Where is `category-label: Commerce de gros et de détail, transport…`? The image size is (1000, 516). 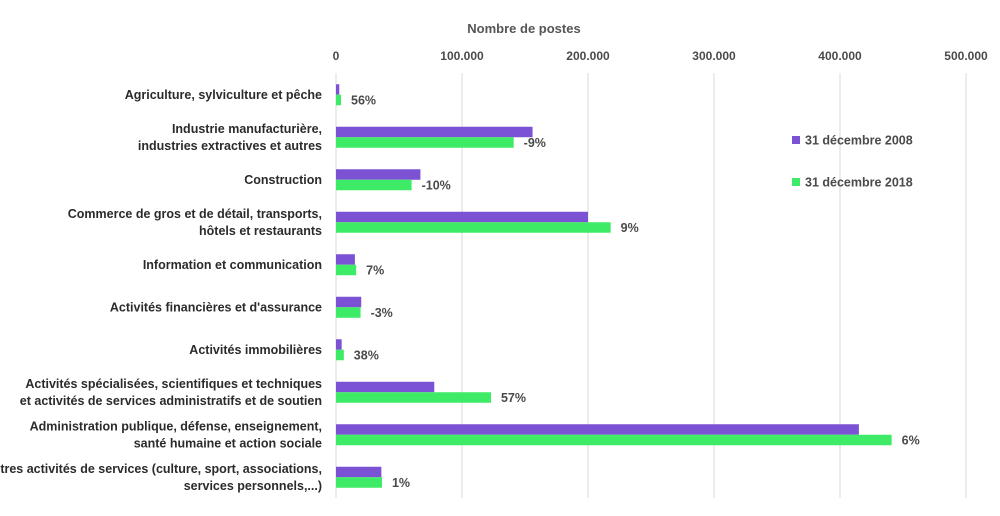 category-label: Commerce de gros et de détail, transport… is located at coordinates (195, 214).